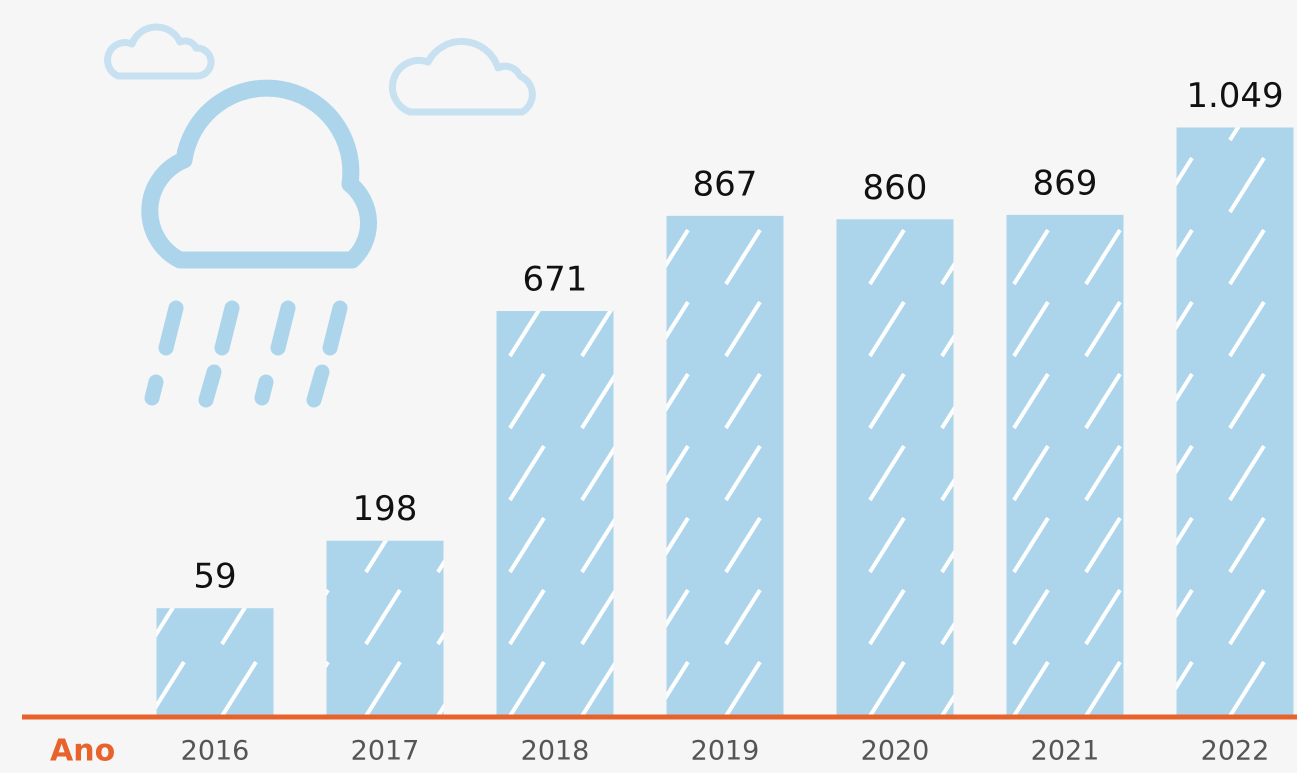  Describe the element at coordinates (555, 751) in the screenshot. I see `x-tick-label: 2018` at that location.